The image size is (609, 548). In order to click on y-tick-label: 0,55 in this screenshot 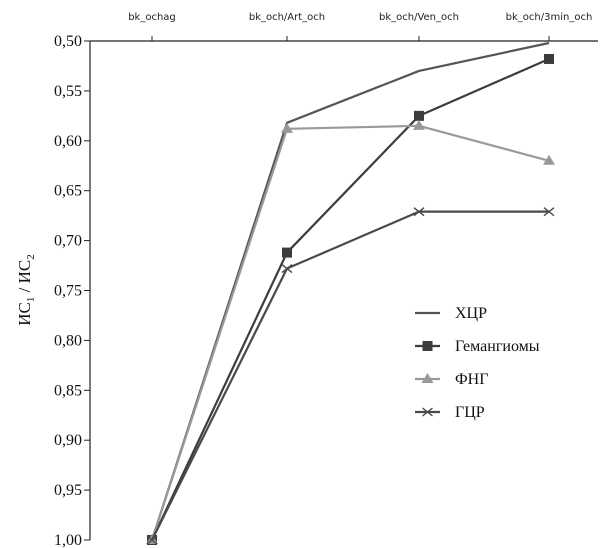, I will do `click(68, 91)`.